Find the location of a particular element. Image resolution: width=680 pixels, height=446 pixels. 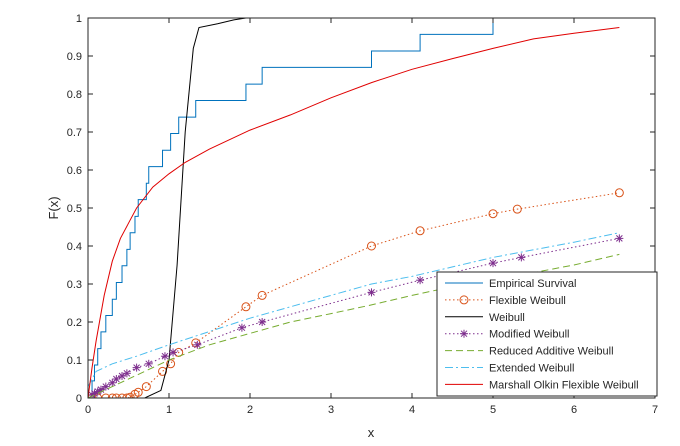

y-tick-label: 0.6 is located at coordinates (74, 171).